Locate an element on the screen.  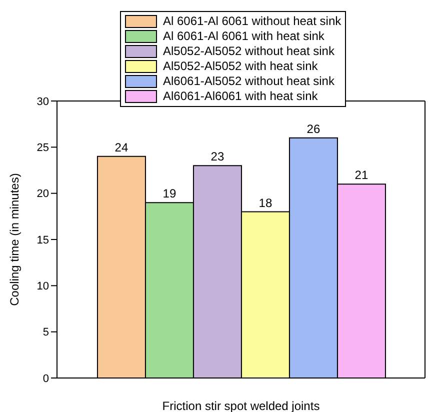
y-tick-label: 5 is located at coordinates (45, 332).